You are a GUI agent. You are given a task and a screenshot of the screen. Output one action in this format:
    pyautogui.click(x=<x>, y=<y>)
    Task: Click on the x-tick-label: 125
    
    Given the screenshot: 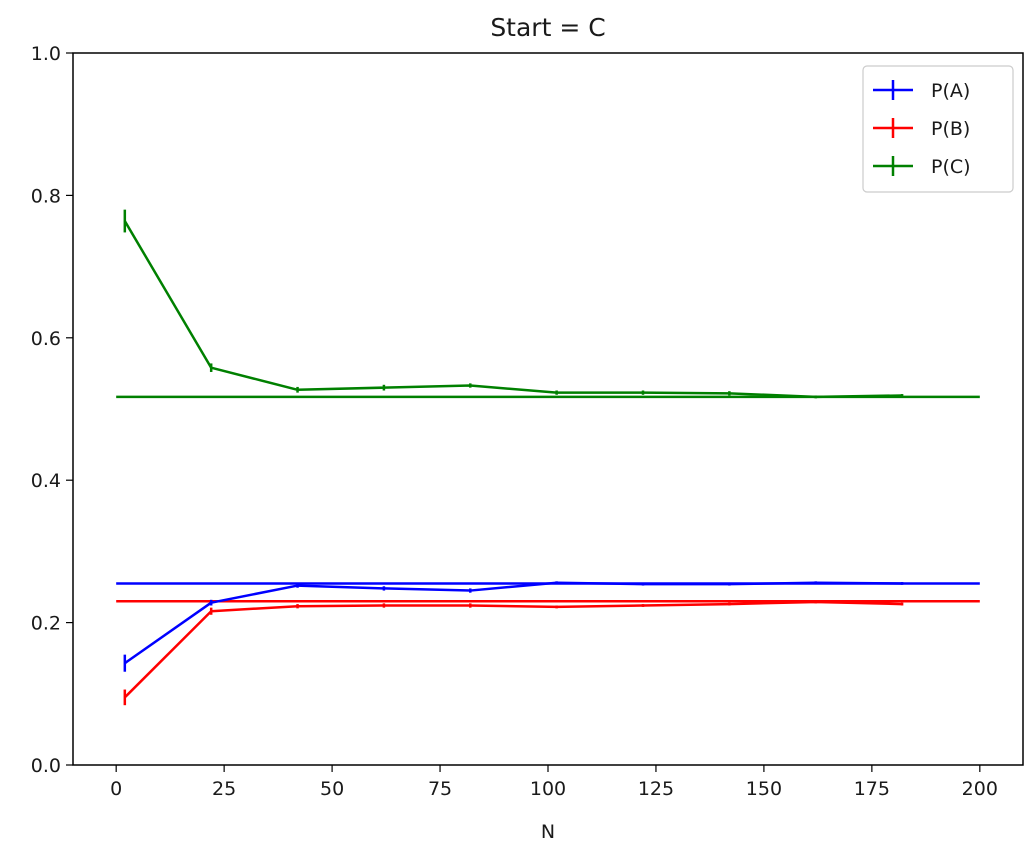 What is the action you would take?
    pyautogui.click(x=656, y=789)
    